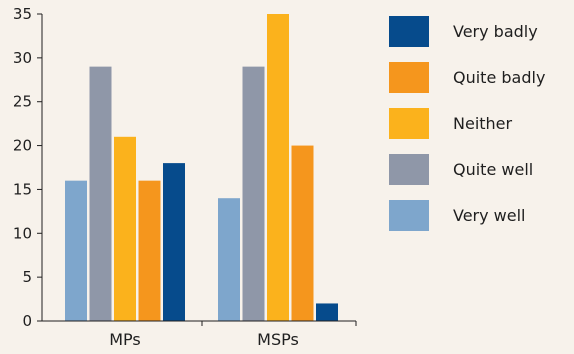  Describe the element at coordinates (229, 259) in the screenshot. I see `bar-msps-very-well` at that location.